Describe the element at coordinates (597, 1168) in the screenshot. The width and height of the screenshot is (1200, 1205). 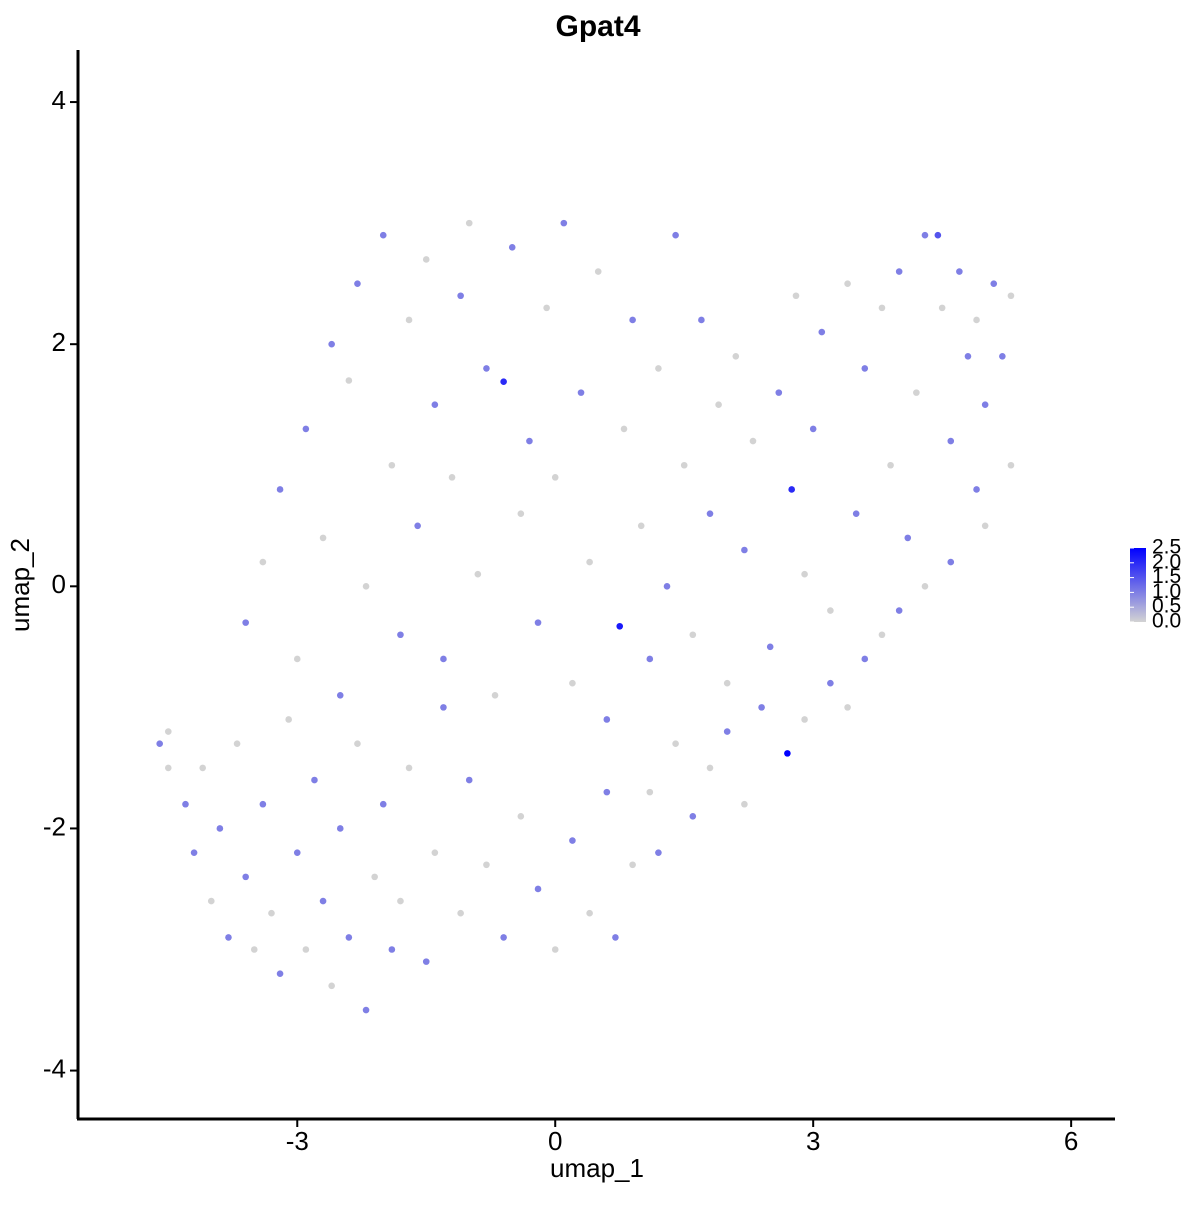
I see `x-axis-label: umap_1` at that location.